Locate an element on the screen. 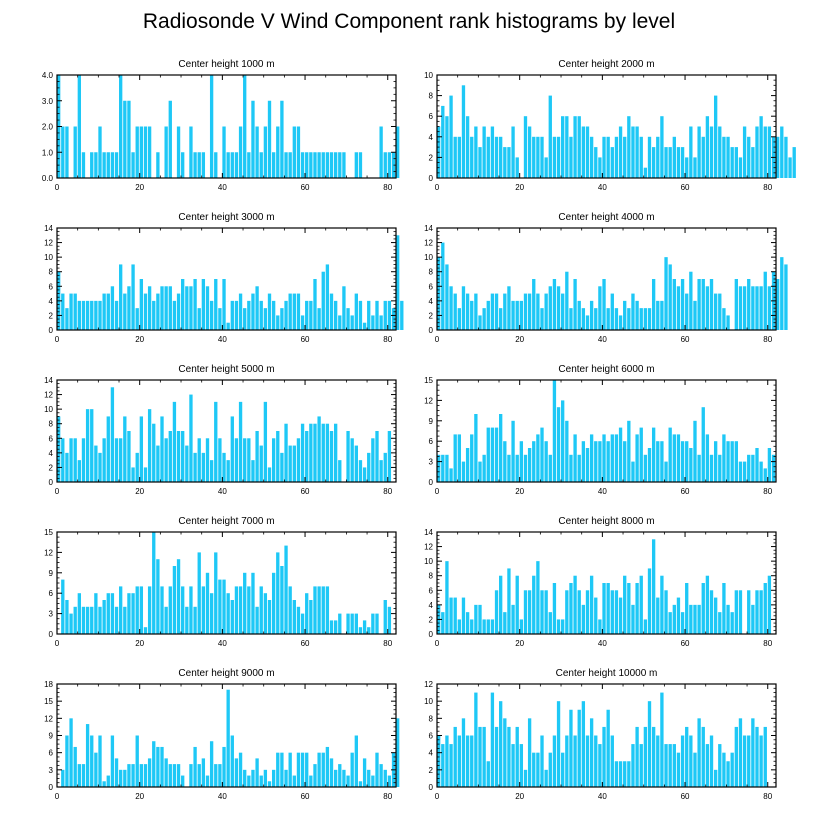 Image resolution: width=818 pixels, height=824 pixels. y-tick-label: 3 is located at coordinates (51, 770).